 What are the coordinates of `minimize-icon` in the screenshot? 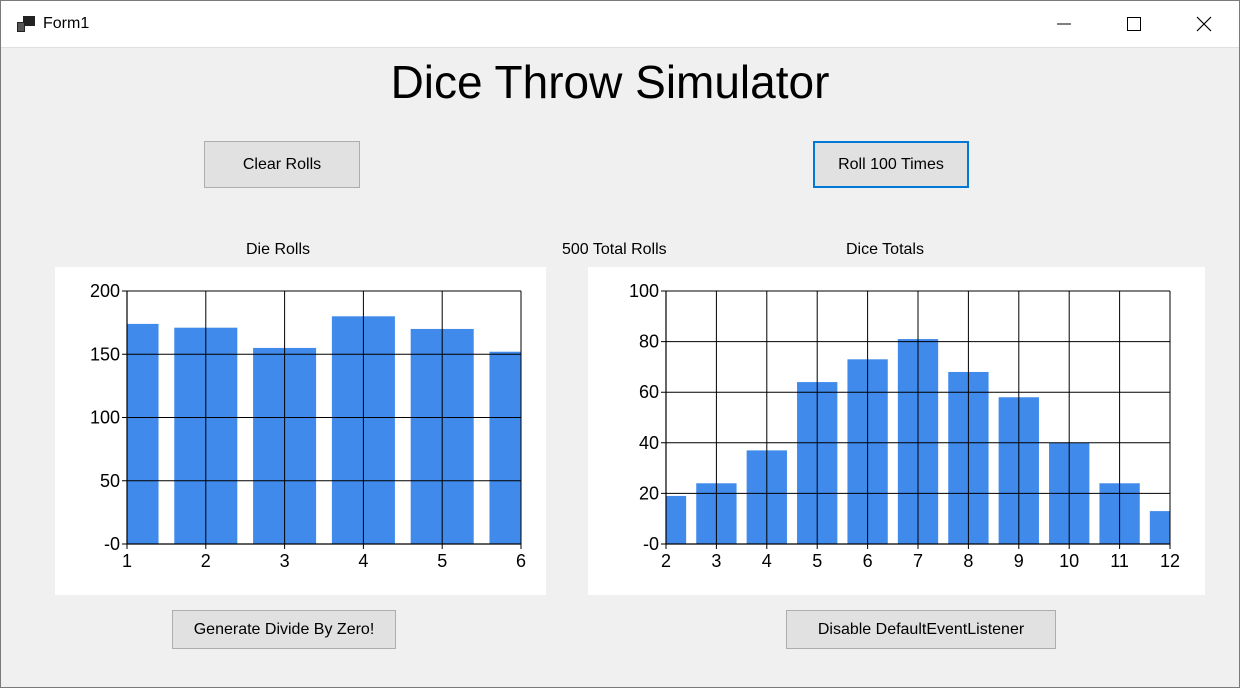 It's located at (1064, 24).